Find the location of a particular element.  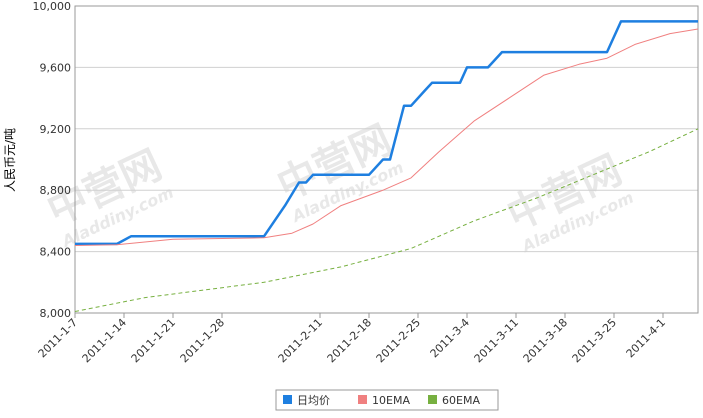

y-tick-label: 8,400 is located at coordinates (56, 252).